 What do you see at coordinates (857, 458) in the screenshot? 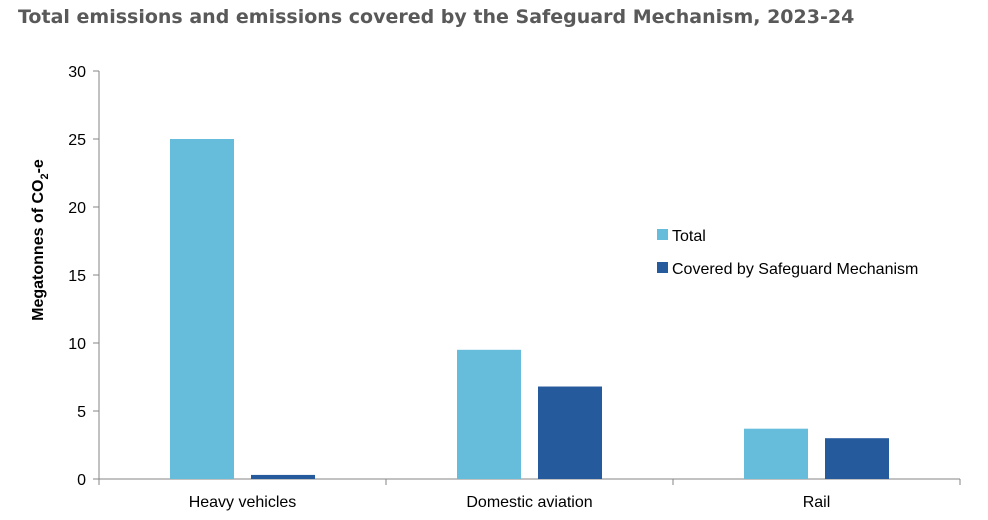
I see `bar-covered-by-safeguard-mechanism-rail` at bounding box center [857, 458].